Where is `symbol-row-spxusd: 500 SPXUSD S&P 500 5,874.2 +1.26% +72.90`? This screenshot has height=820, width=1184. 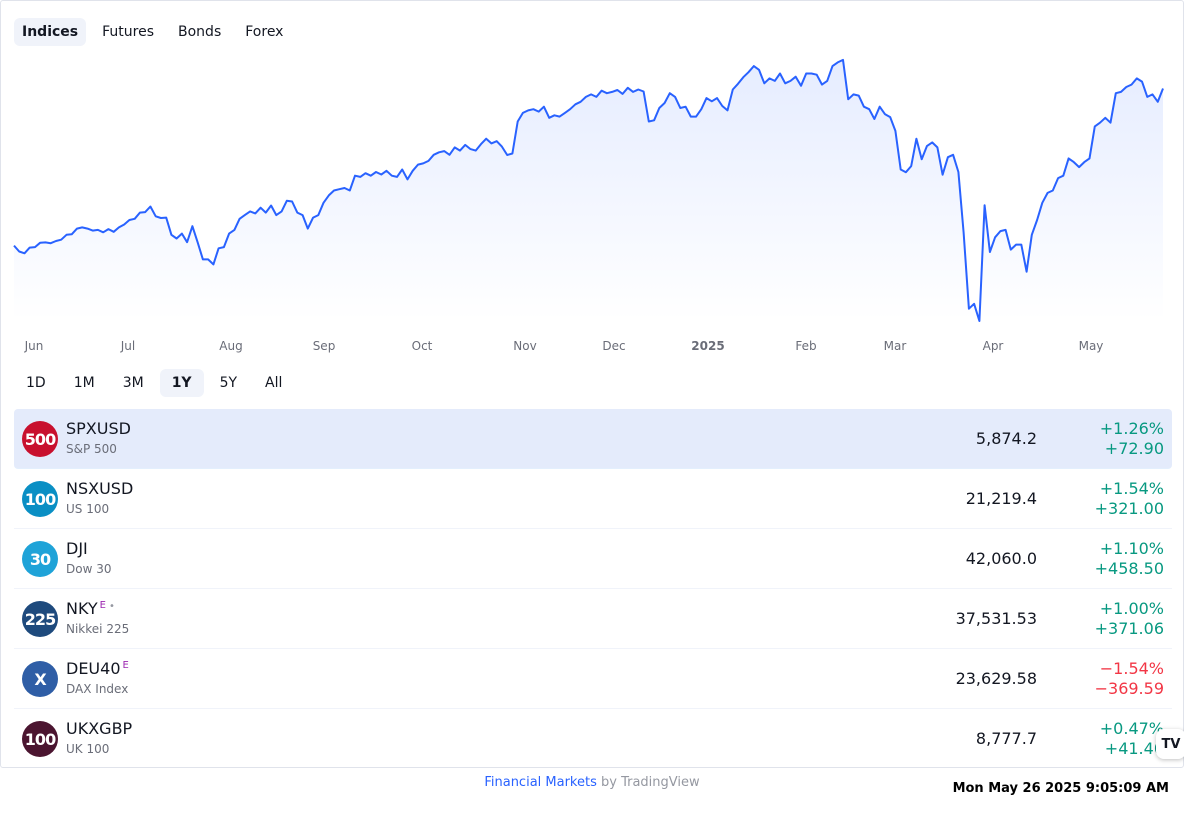 symbol-row-spxusd: 500 SPXUSD S&P 500 5,874.2 +1.26% +72.90 is located at coordinates (593, 439).